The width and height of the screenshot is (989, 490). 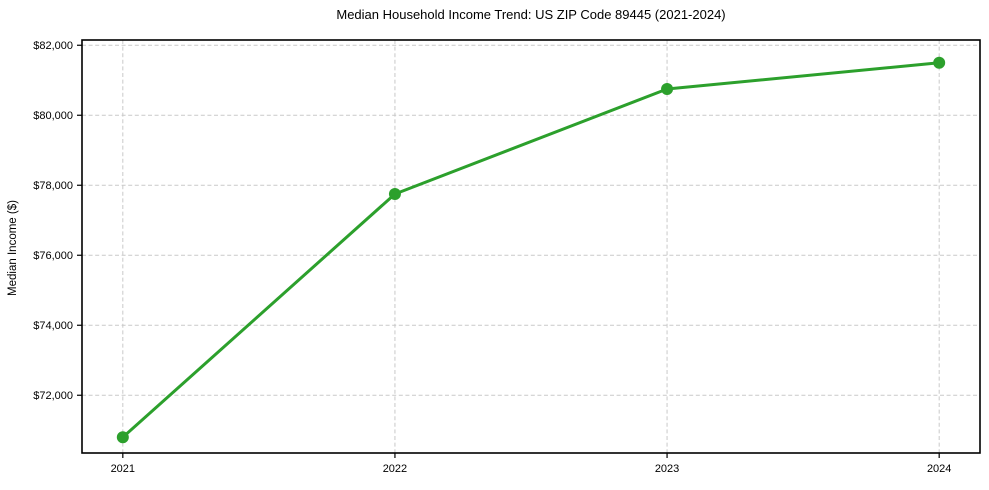 I want to click on x-tick-label: 2022, so click(x=395, y=469).